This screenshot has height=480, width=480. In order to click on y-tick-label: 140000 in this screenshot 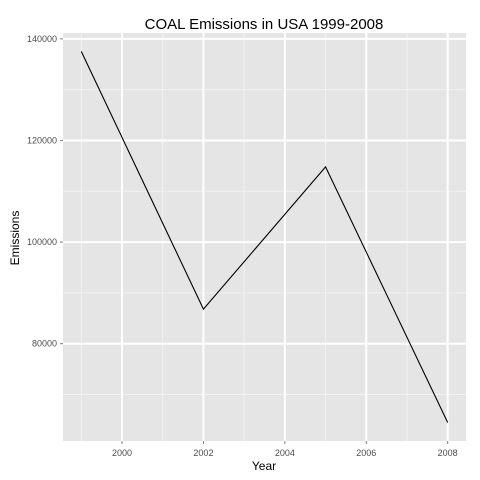, I will do `click(42, 39)`.